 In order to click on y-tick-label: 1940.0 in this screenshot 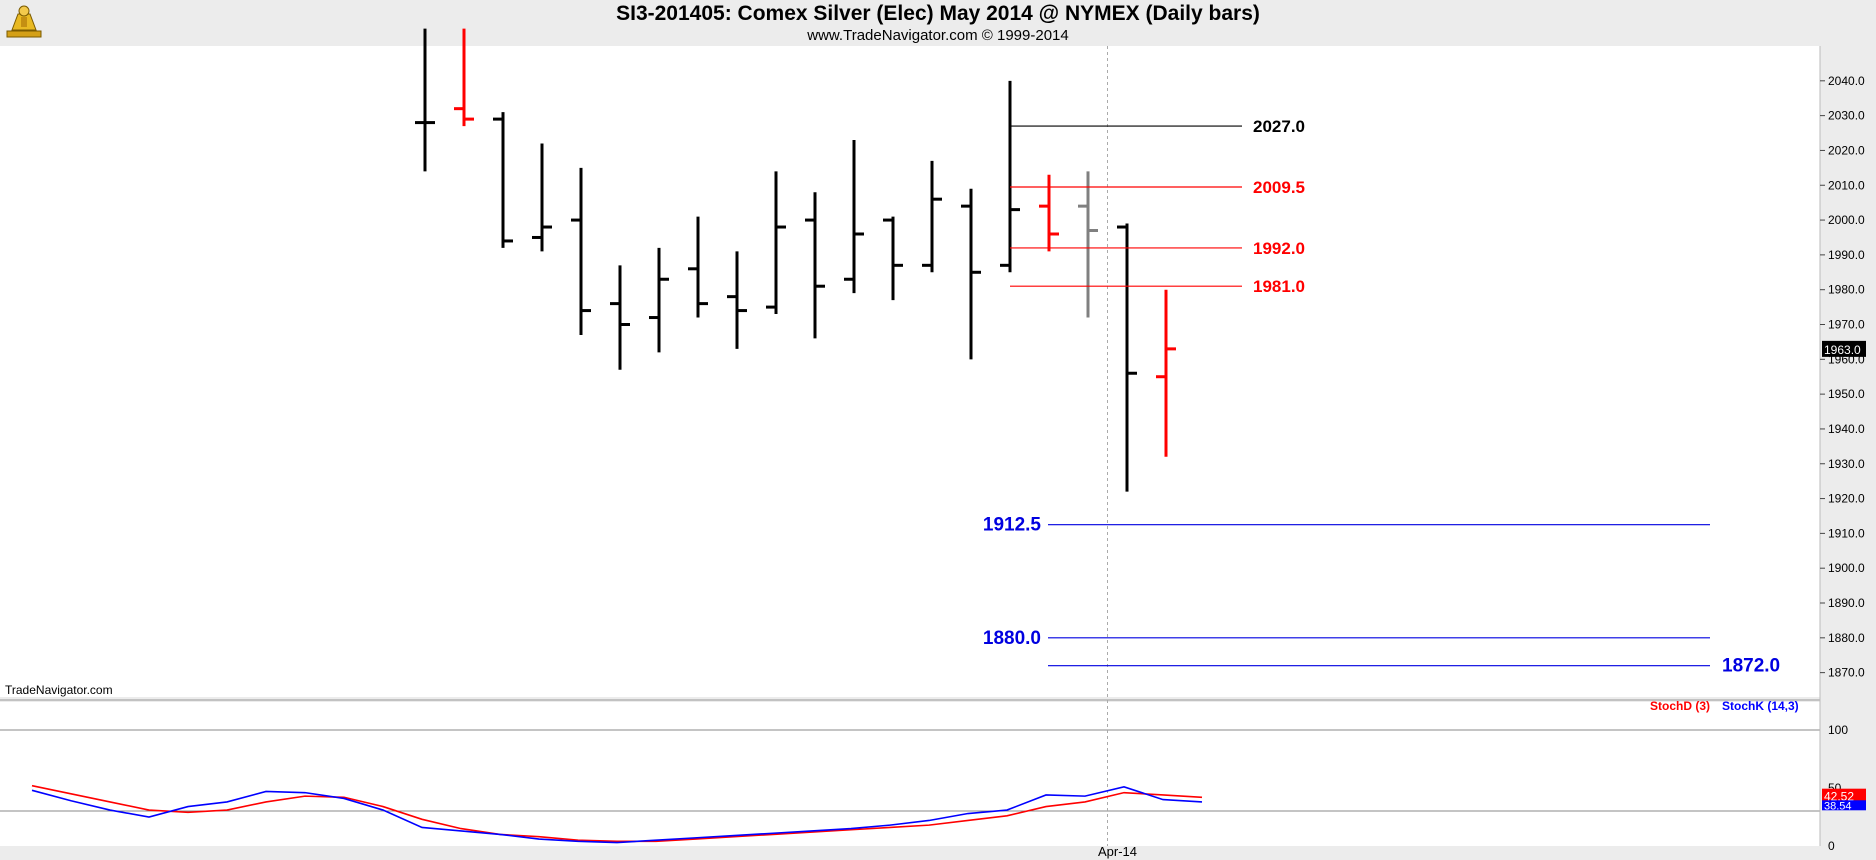, I will do `click(1846, 429)`.